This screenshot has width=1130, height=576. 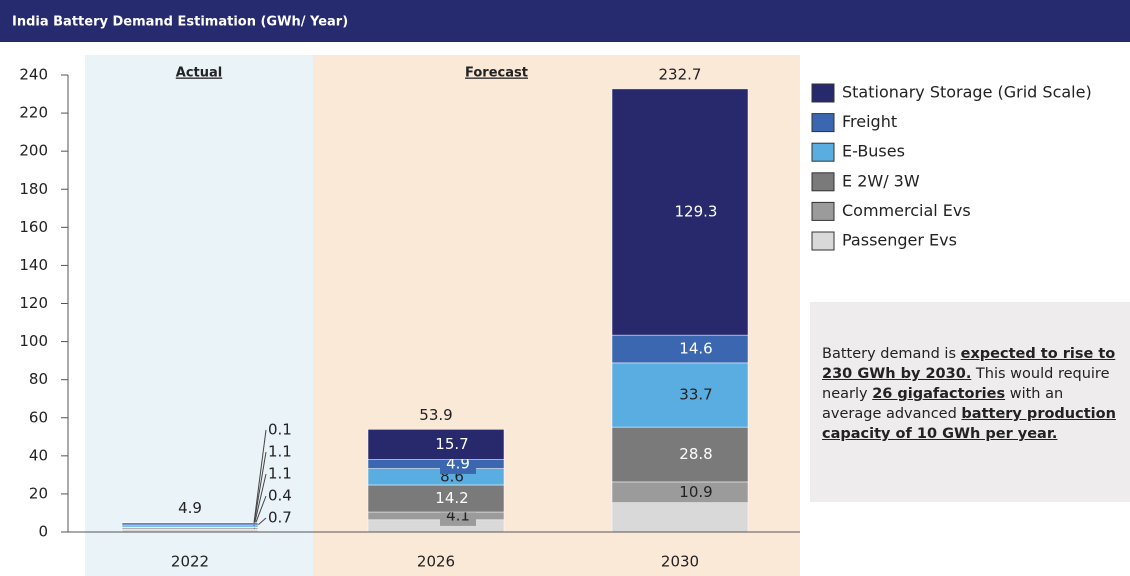 I want to click on legend-label: Freight, so click(x=869, y=121).